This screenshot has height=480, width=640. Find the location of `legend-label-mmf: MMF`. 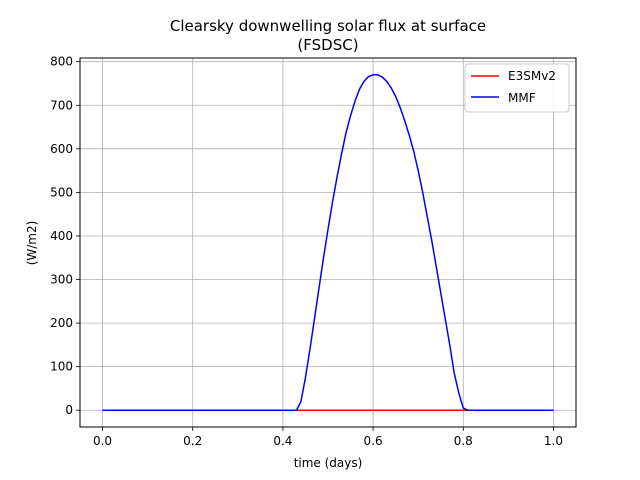

legend-label-mmf: MMF is located at coordinates (522, 98).